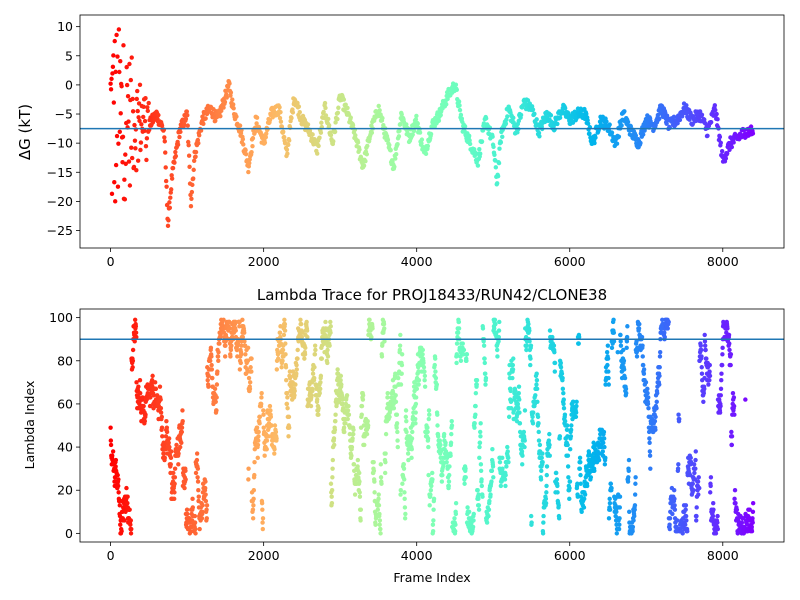  Describe the element at coordinates (111, 261) in the screenshot. I see `x-tick-label: 0` at that location.